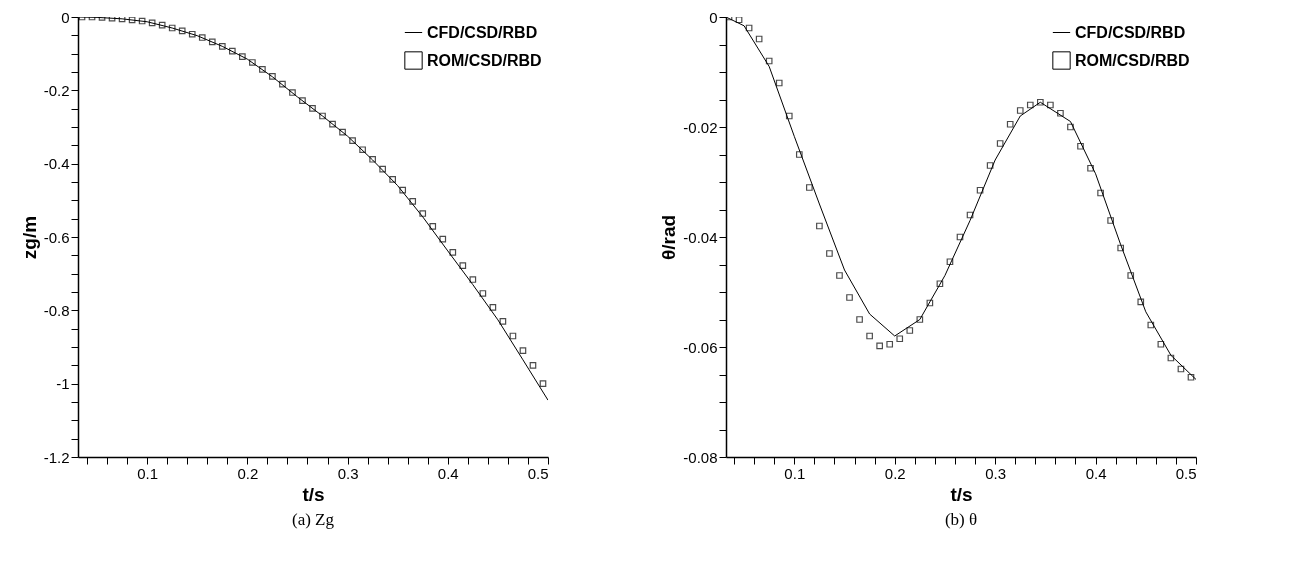  I want to click on y-tick-label: -0.6, so click(56, 237).